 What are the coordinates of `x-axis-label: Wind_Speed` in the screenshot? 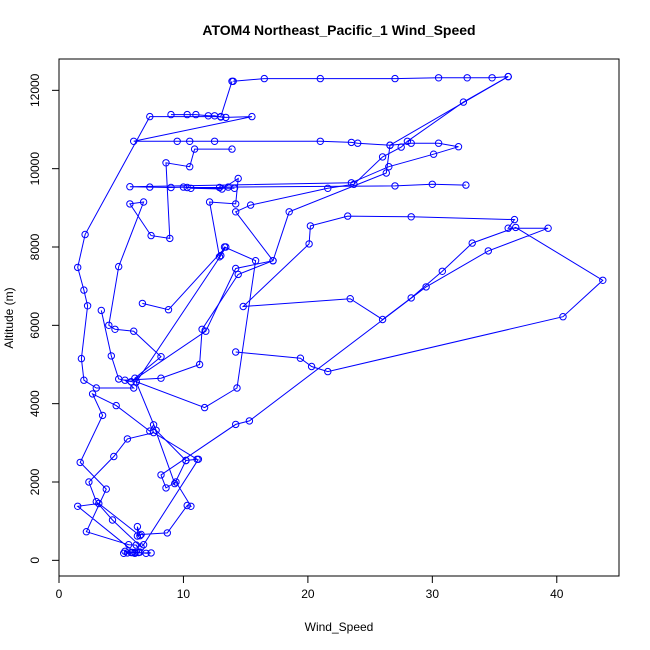 It's located at (339, 627).